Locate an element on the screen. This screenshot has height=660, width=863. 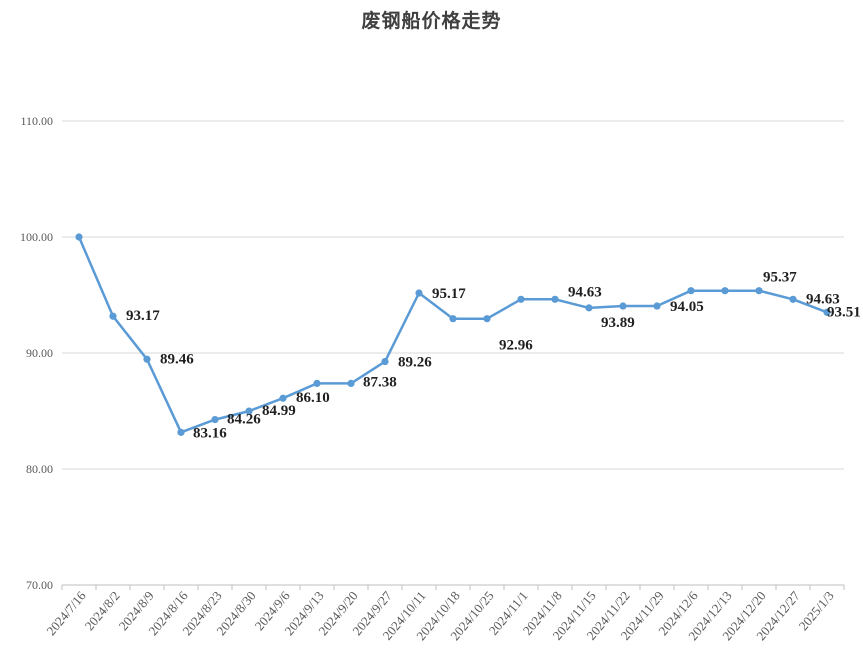
y-tick-label: 70.00 is located at coordinates (39, 585).